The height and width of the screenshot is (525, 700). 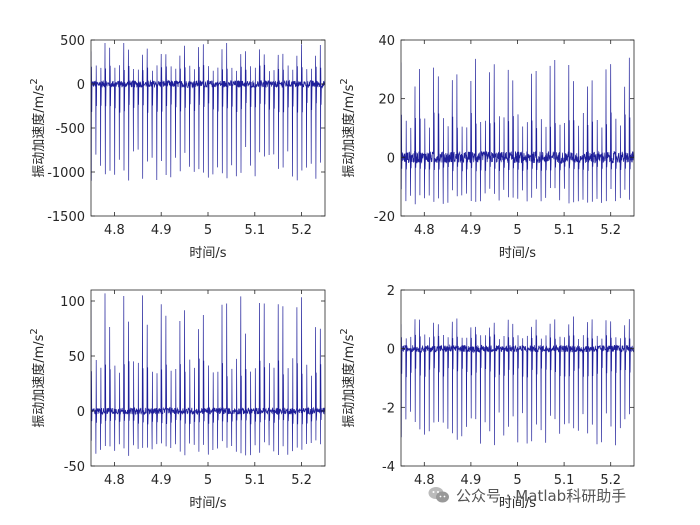 What do you see at coordinates (438, 495) in the screenshot?
I see `wechat-icon` at bounding box center [438, 495].